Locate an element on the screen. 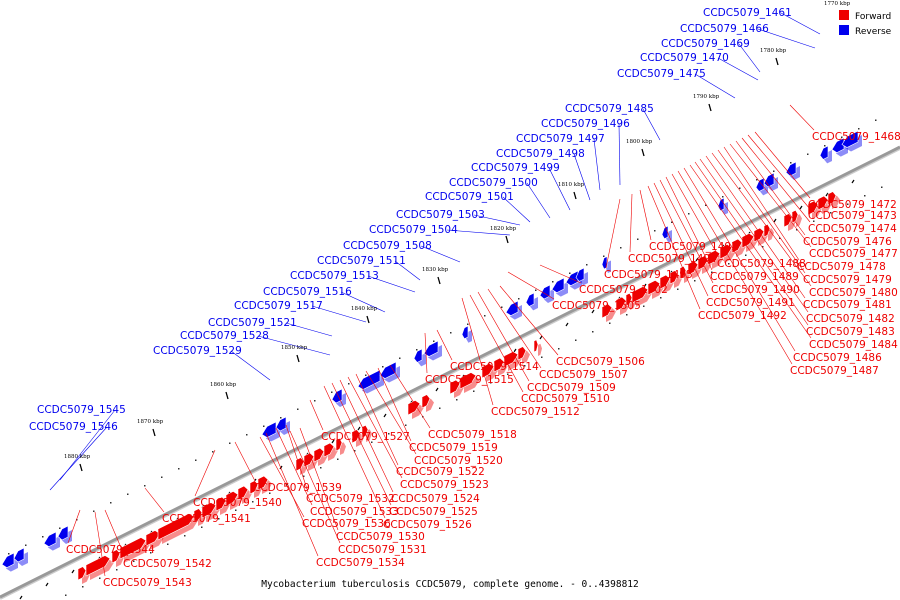  forward-gene-label: CCDC5079_1512 is located at coordinates (535, 412).